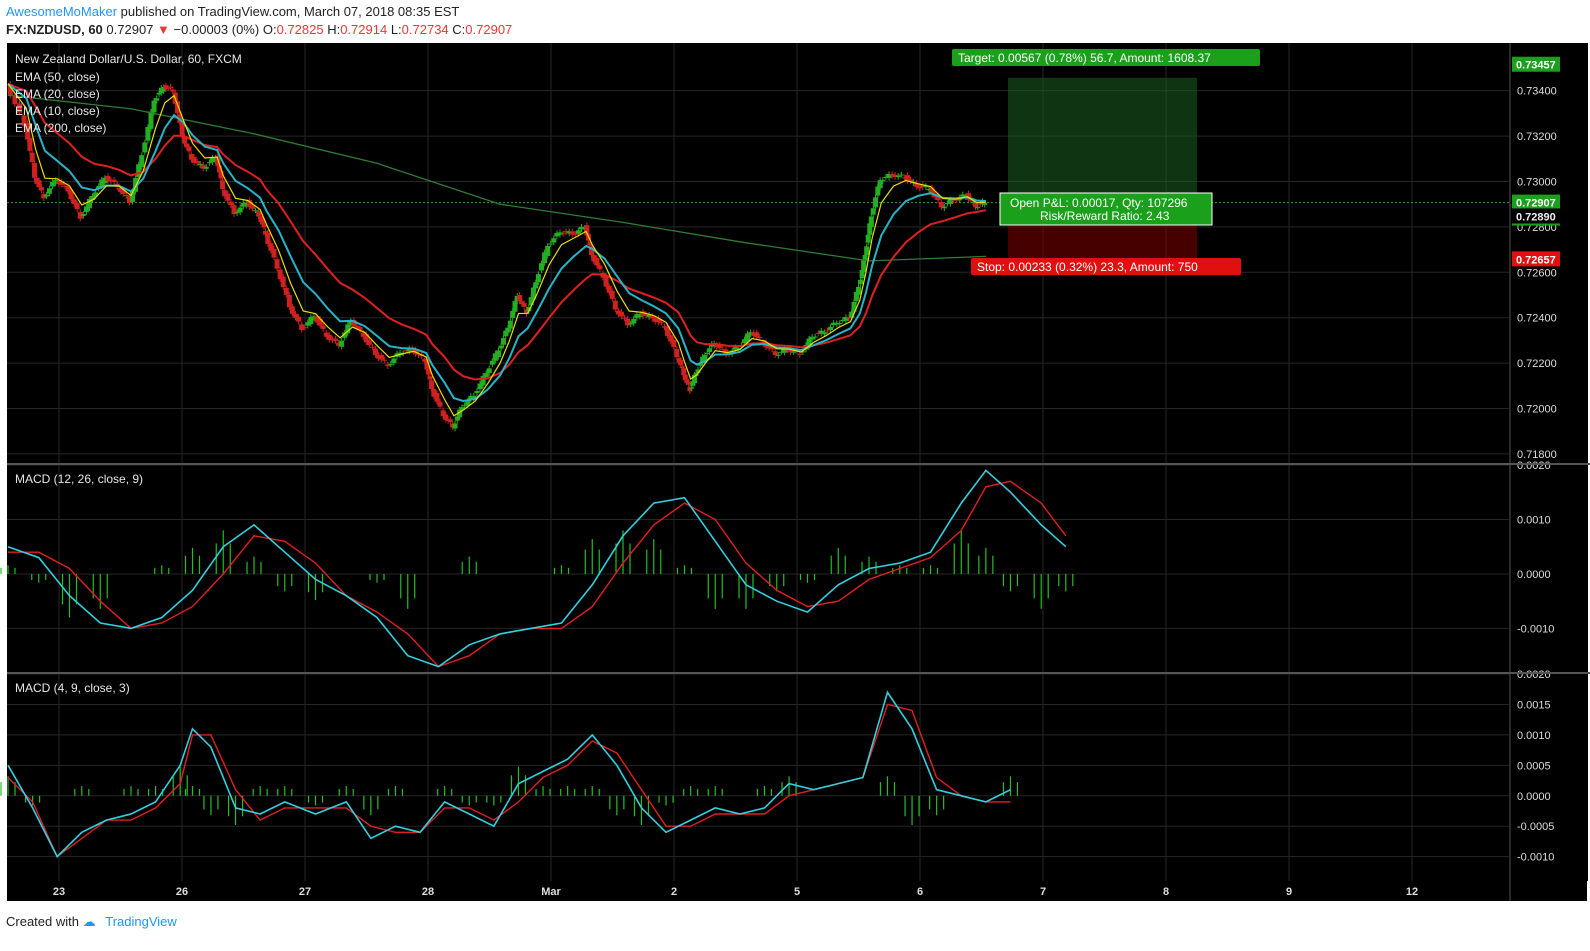  What do you see at coordinates (1537, 410) in the screenshot?
I see `price-tick-label: 0.72000` at bounding box center [1537, 410].